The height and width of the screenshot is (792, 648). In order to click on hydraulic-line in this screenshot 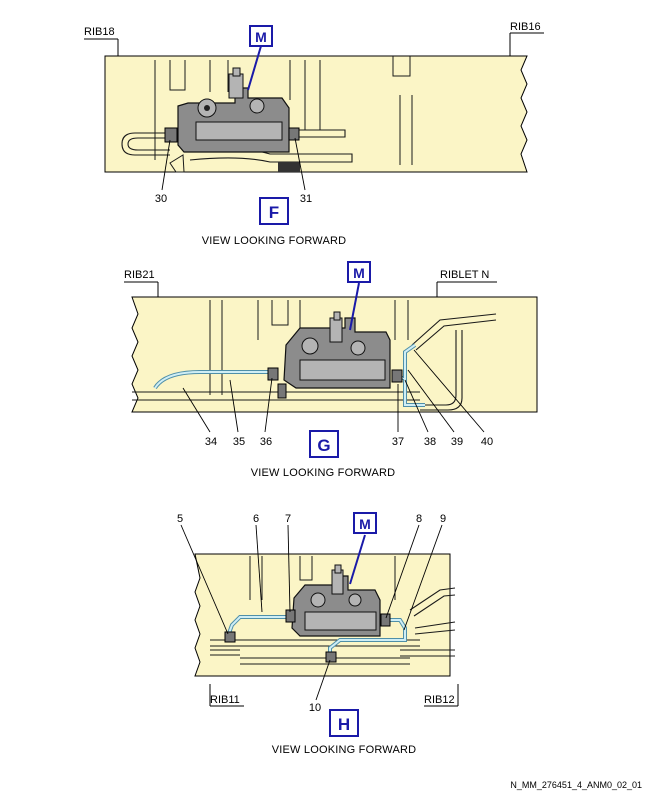, I will do `click(276, 396)`.